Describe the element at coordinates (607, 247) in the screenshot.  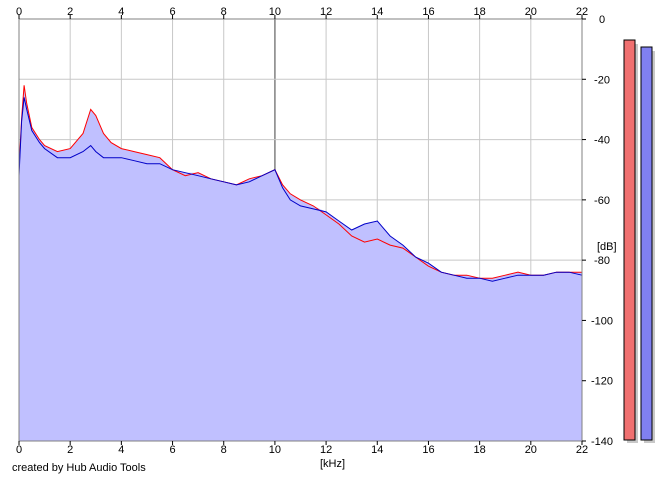
I see `y-axis-unit-label: [dB]` at that location.